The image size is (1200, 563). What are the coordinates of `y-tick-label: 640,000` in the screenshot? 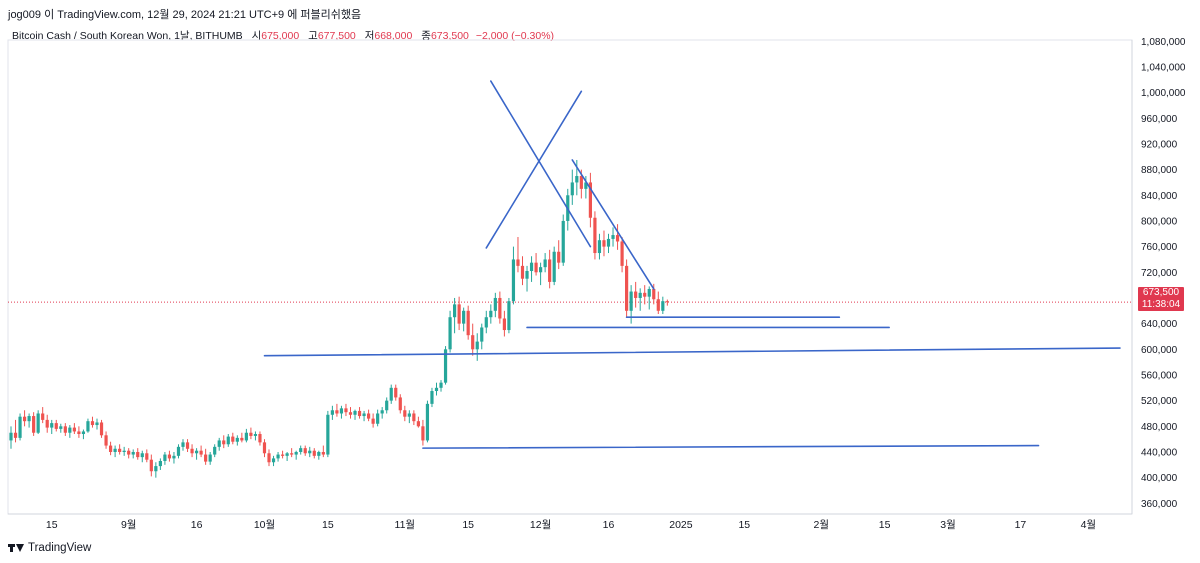 It's located at (1159, 324).